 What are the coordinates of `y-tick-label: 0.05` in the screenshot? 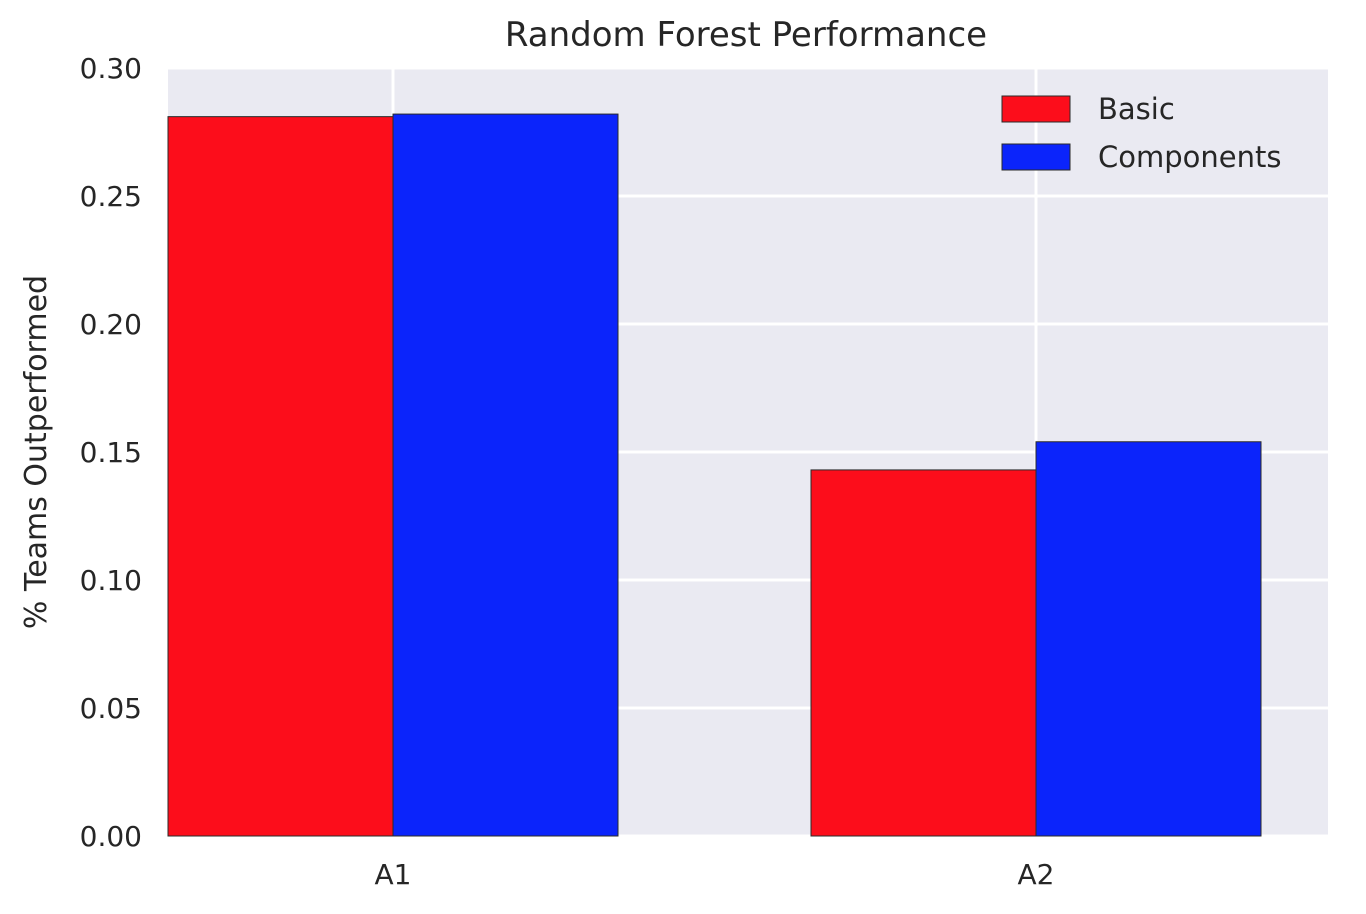 It's located at (111, 708).